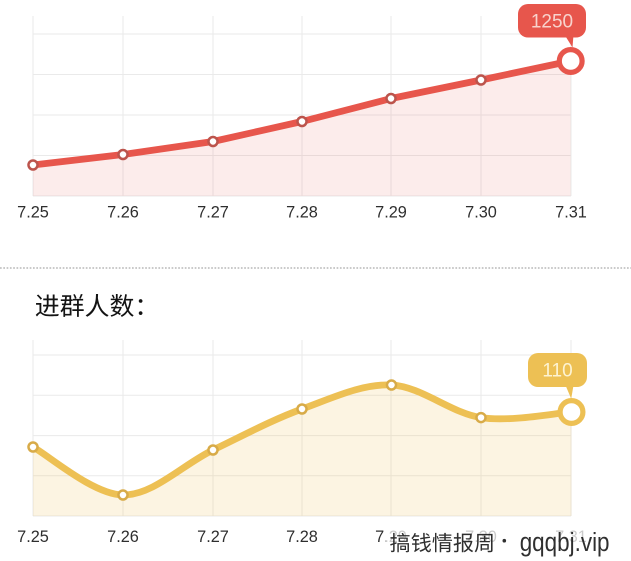  I want to click on svg-text: 110, so click(557, 371).